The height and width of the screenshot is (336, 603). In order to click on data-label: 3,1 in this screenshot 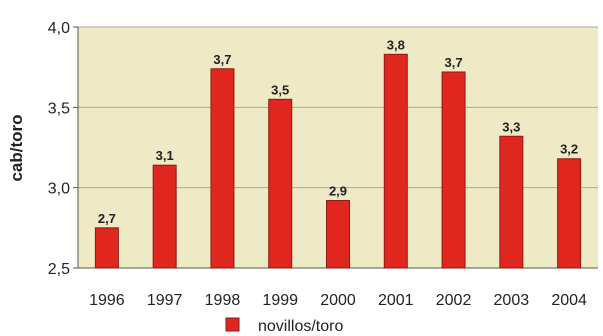, I will do `click(165, 155)`.